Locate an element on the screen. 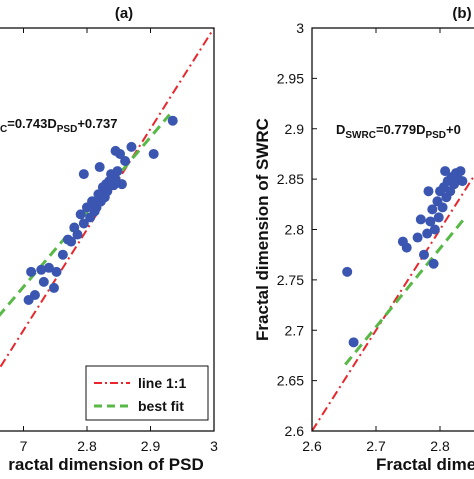 The image size is (474, 479). y-axis-label: Fractal dimension of SWRC is located at coordinates (262, 229).